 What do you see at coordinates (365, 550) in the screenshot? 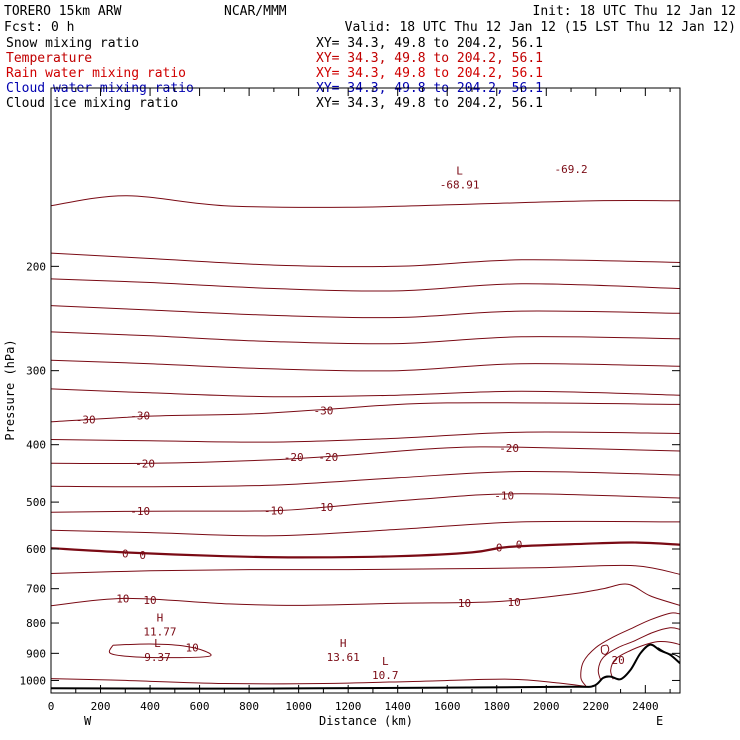
I see `freezing-level-contour` at bounding box center [365, 550].